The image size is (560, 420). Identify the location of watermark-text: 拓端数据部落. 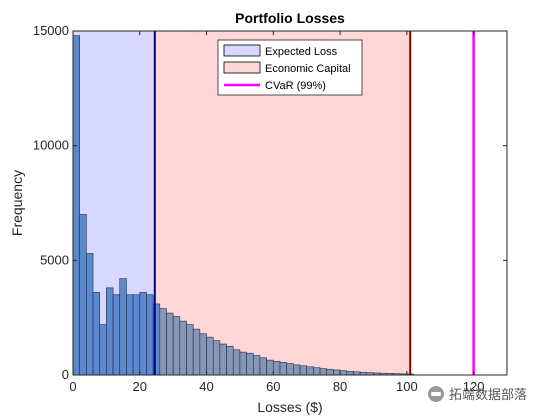
(488, 395).